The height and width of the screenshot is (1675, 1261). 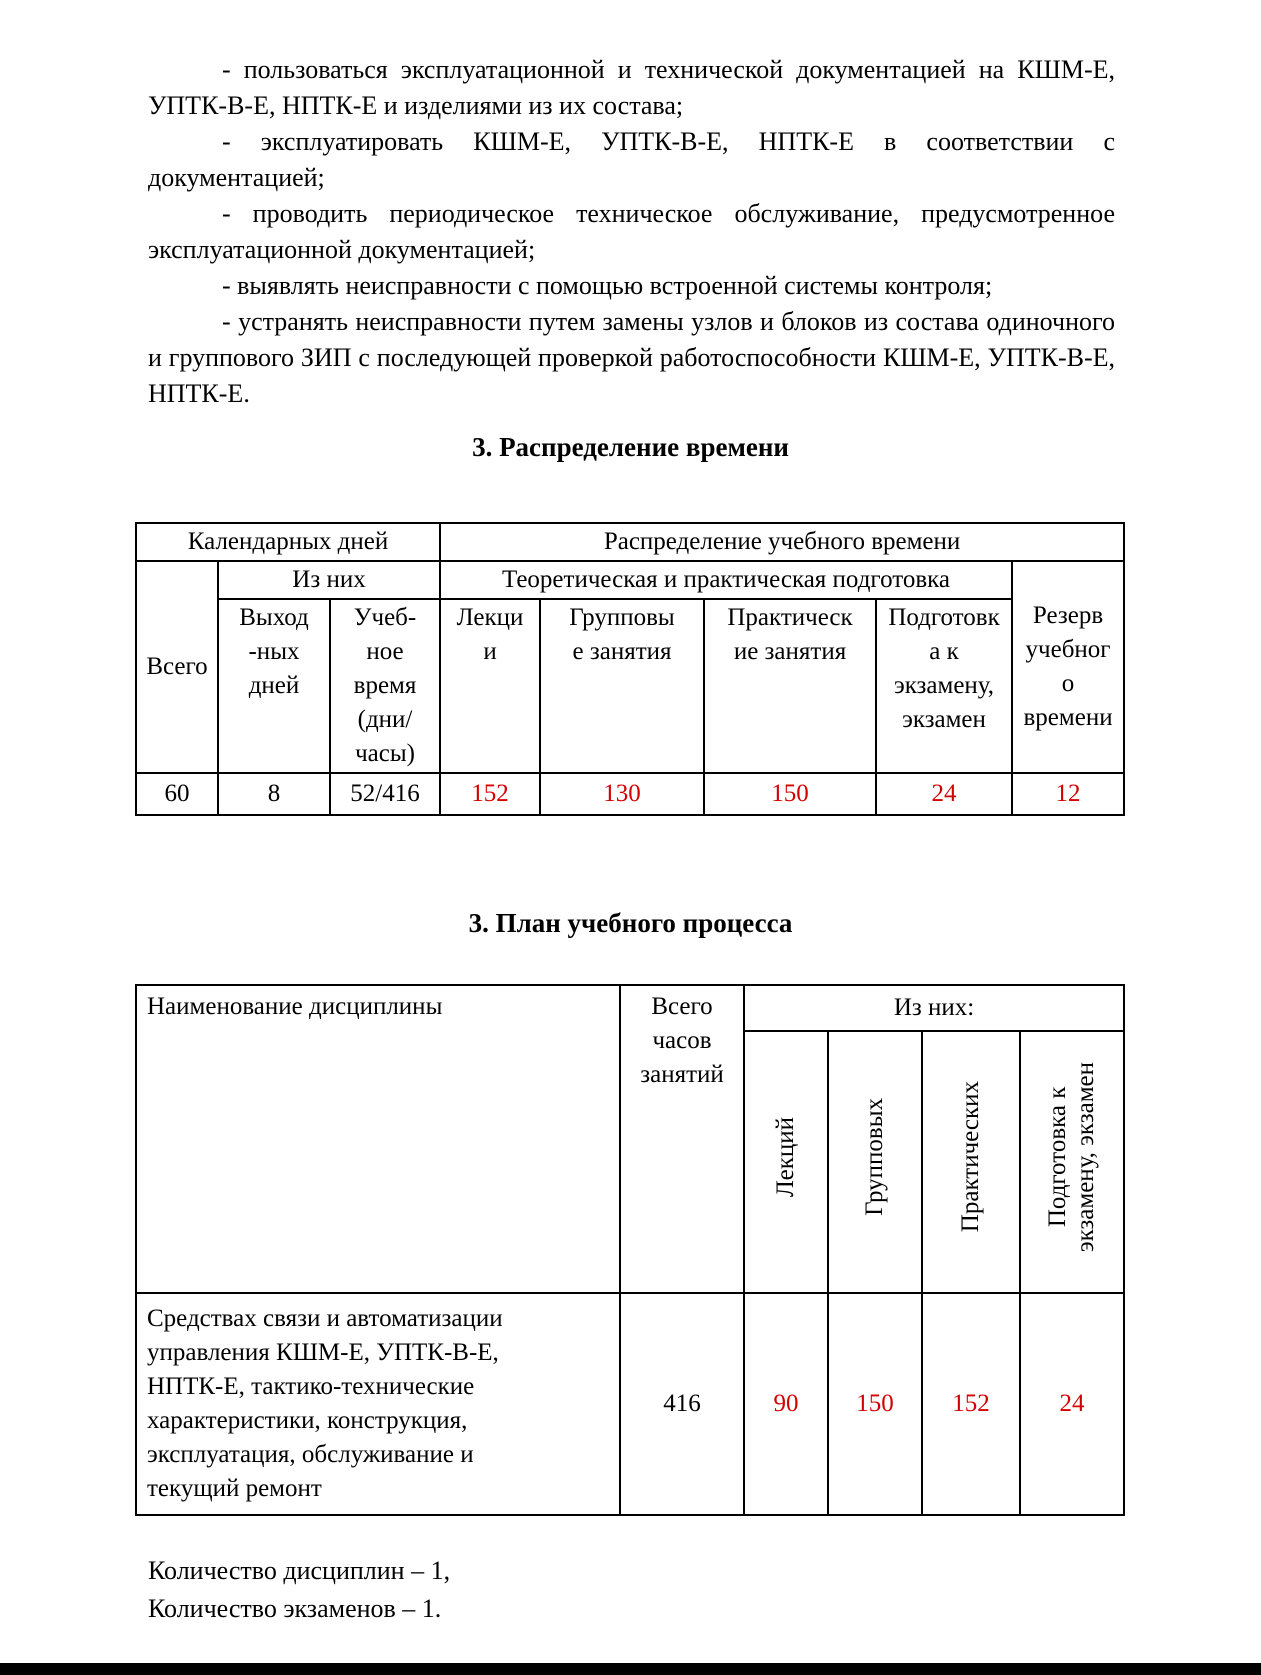 I want to click on header-calendar-days: Календарных дней, so click(x=288, y=542).